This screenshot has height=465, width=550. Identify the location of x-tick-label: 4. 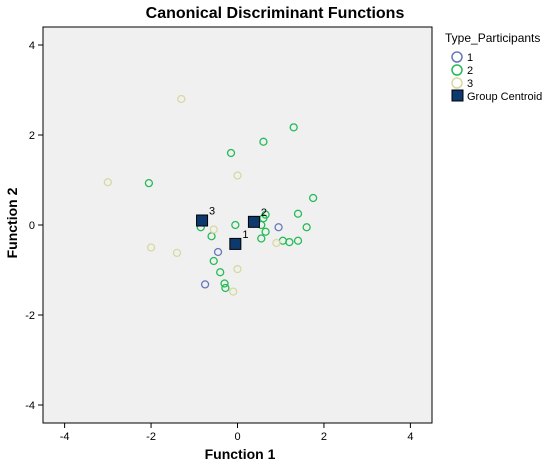
(410, 437).